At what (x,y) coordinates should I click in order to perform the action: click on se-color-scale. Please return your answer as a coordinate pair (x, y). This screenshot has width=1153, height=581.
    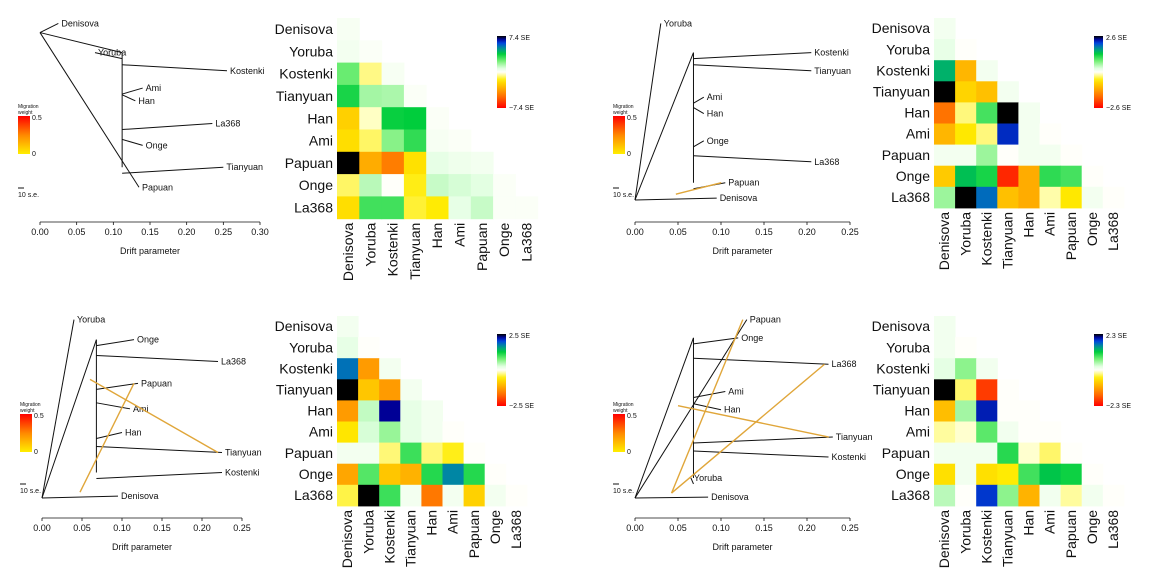
    Looking at the image, I should click on (501, 72).